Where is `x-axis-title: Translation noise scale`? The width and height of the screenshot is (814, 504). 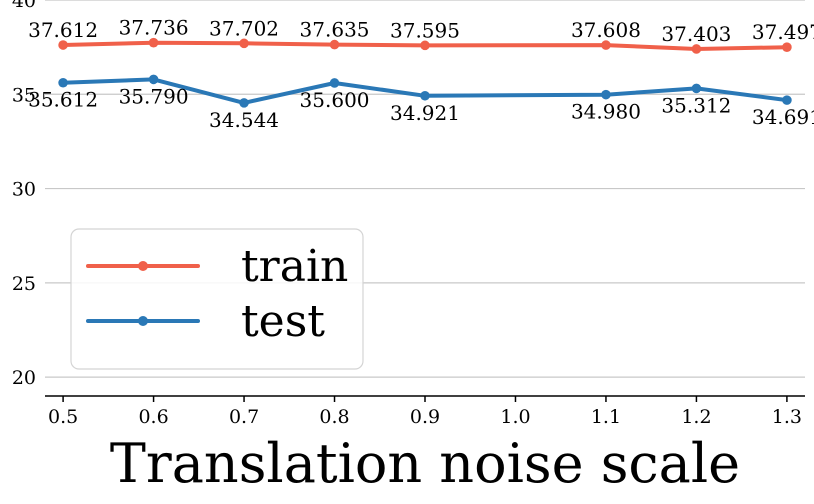
x-axis-title: Translation noise scale is located at coordinates (425, 463).